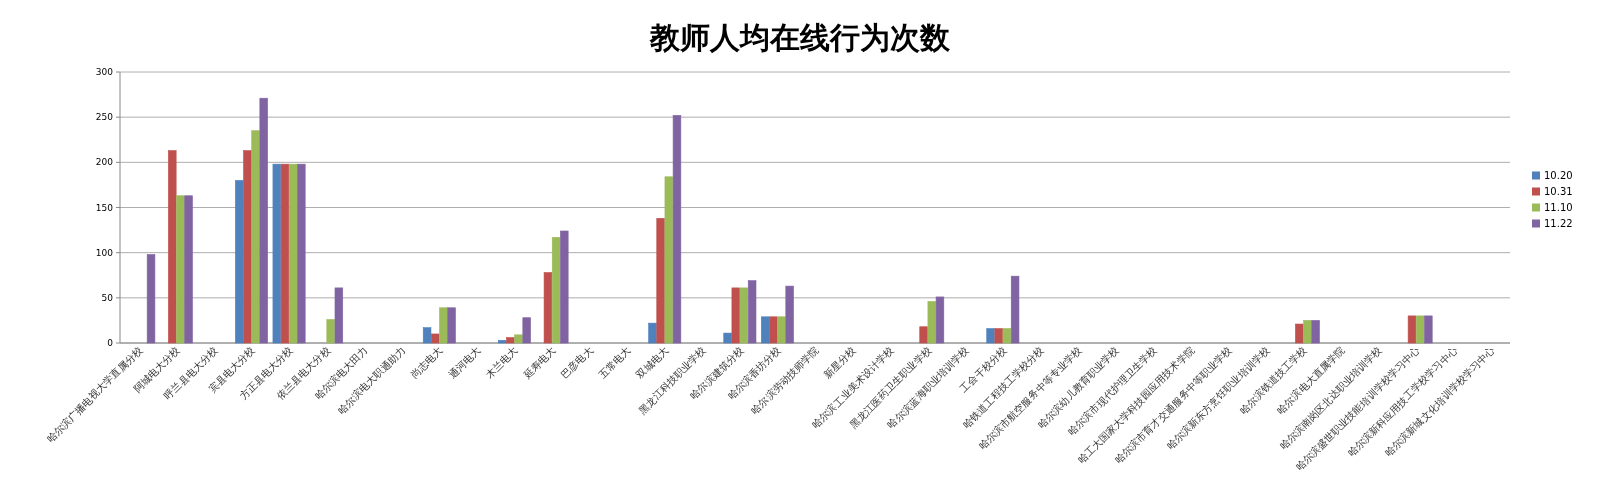  I want to click on y-tick-label: 200, so click(104, 162).